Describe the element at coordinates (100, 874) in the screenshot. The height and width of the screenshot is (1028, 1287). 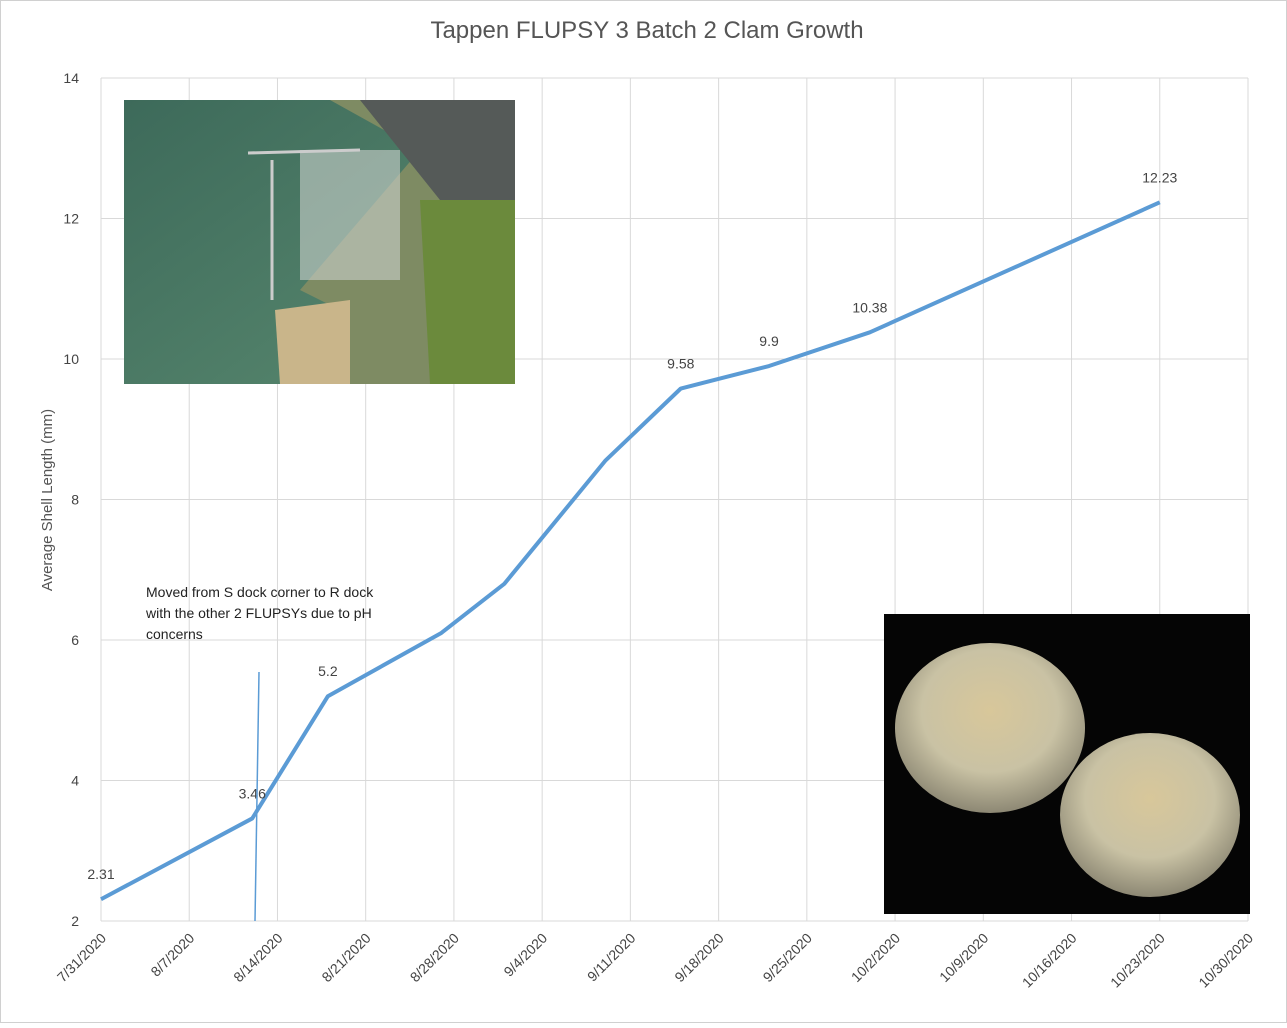
I see `data-label: 2.31` at that location.